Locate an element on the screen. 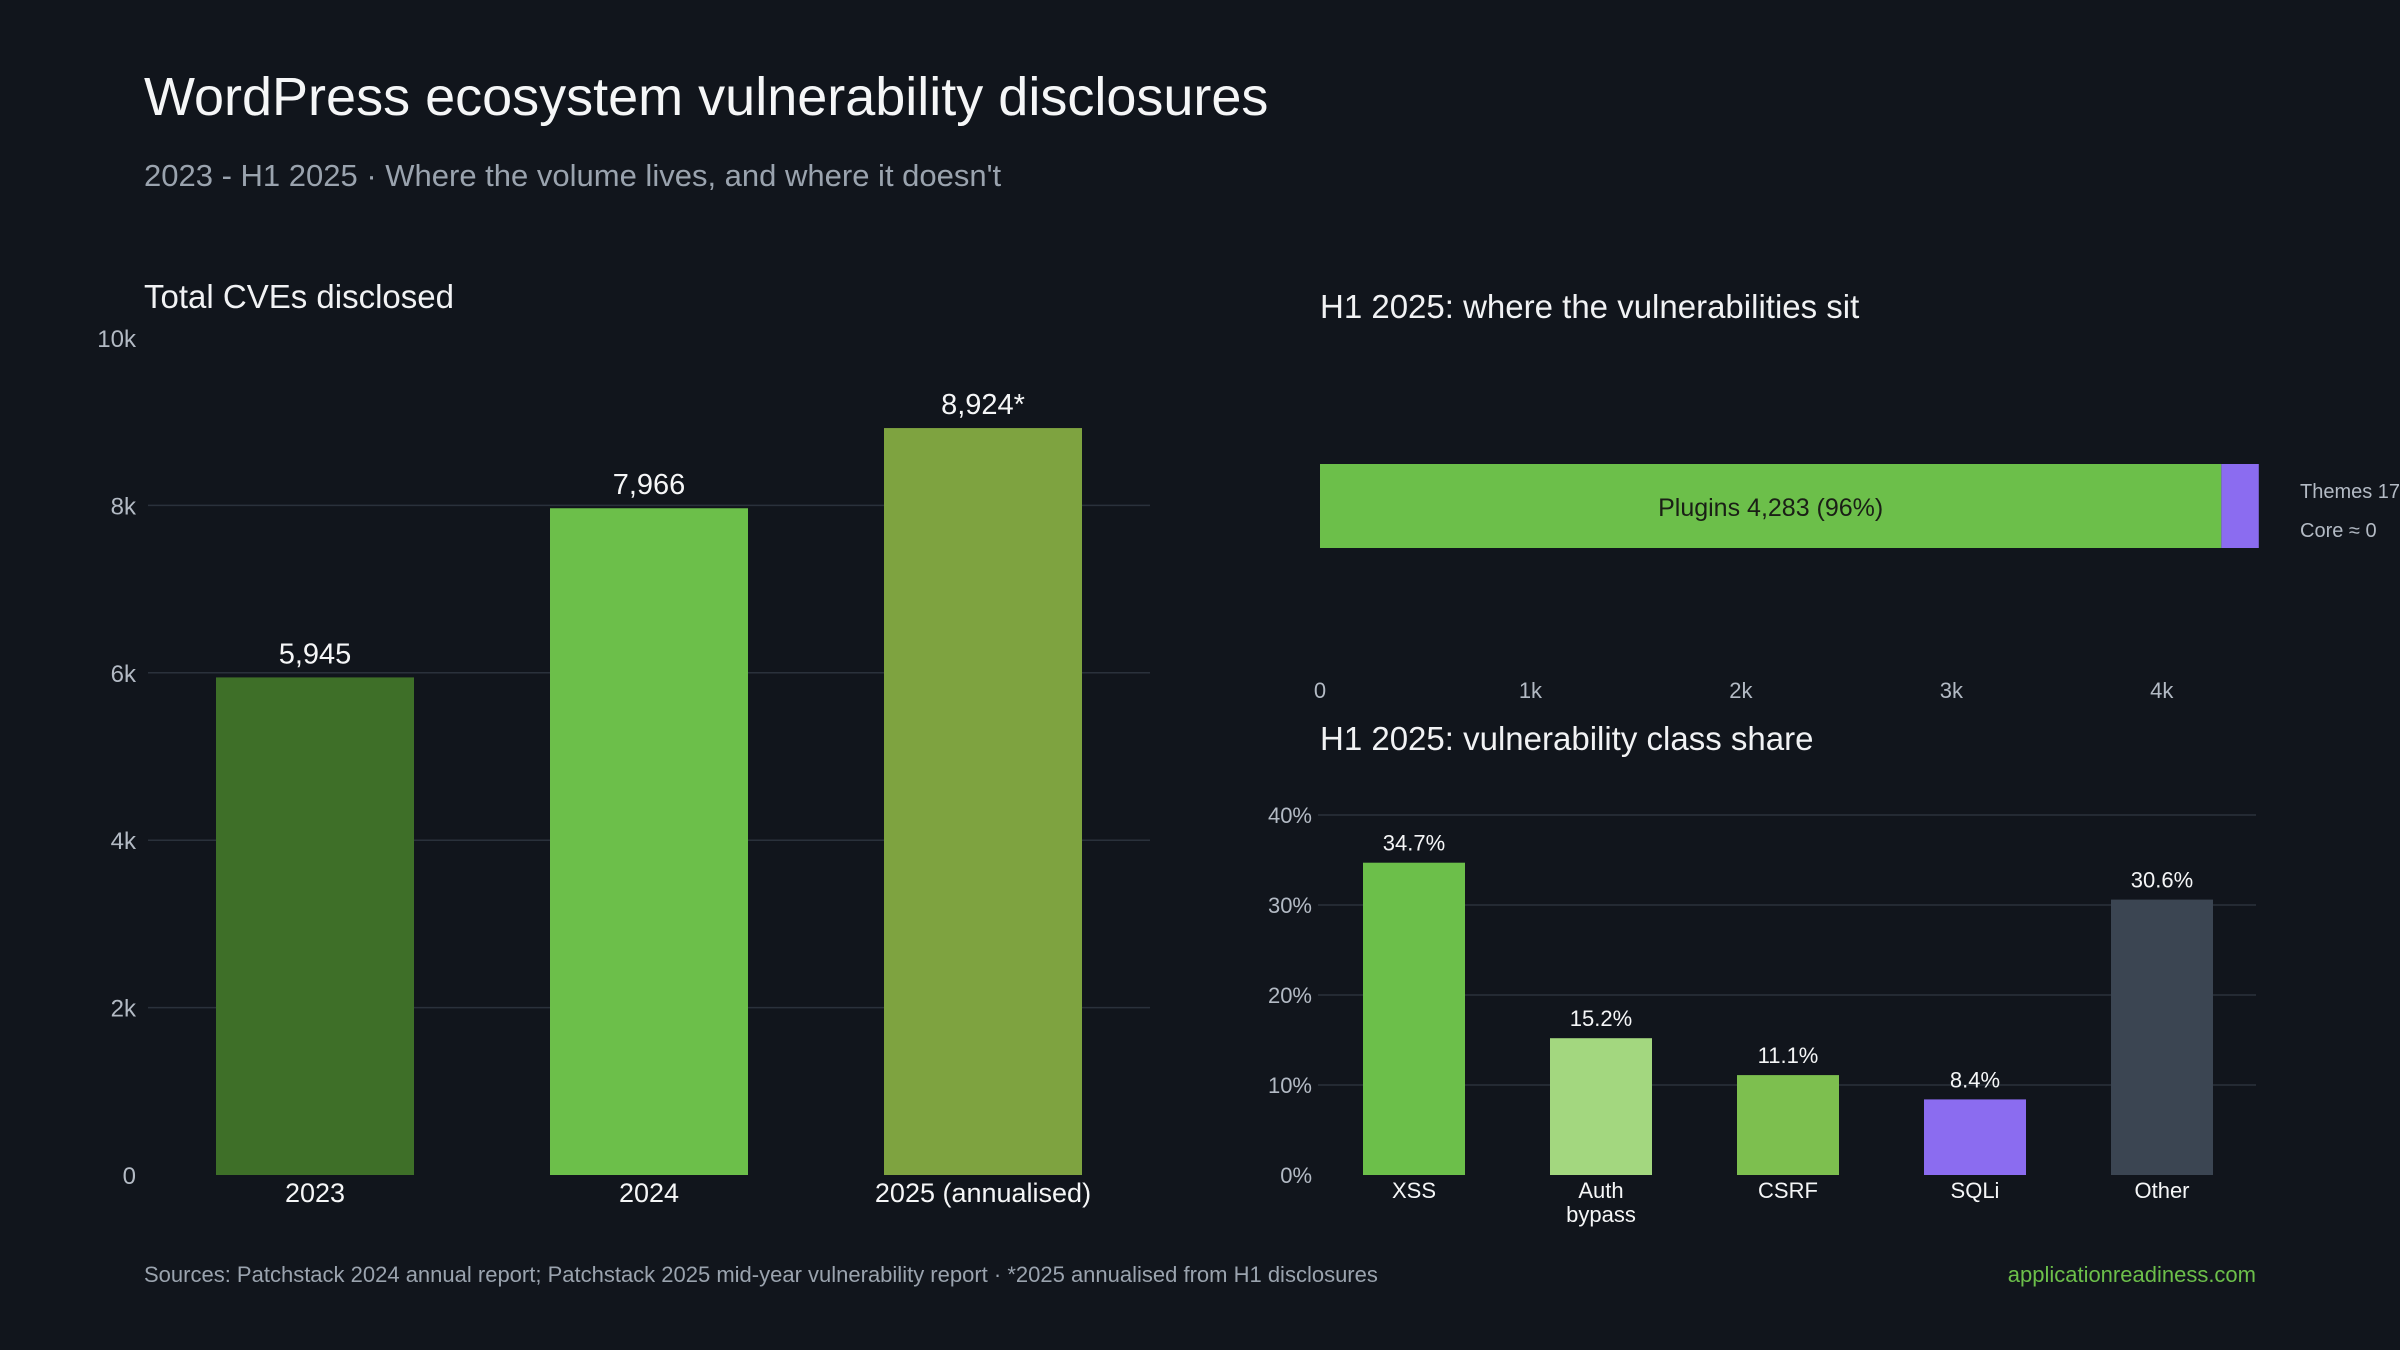  x-tick-label: 1k is located at coordinates (1531, 690).